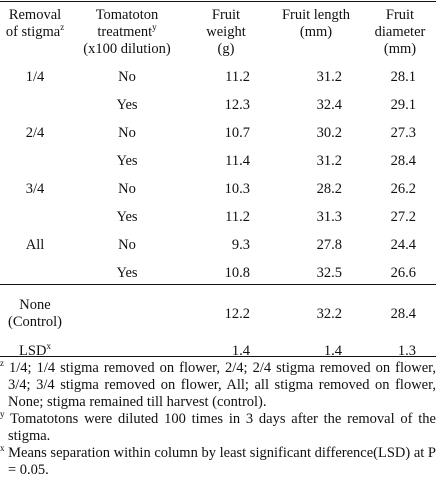 The height and width of the screenshot is (499, 448). What do you see at coordinates (240, 350) in the screenshot?
I see `weight-cell: 1.4` at bounding box center [240, 350].